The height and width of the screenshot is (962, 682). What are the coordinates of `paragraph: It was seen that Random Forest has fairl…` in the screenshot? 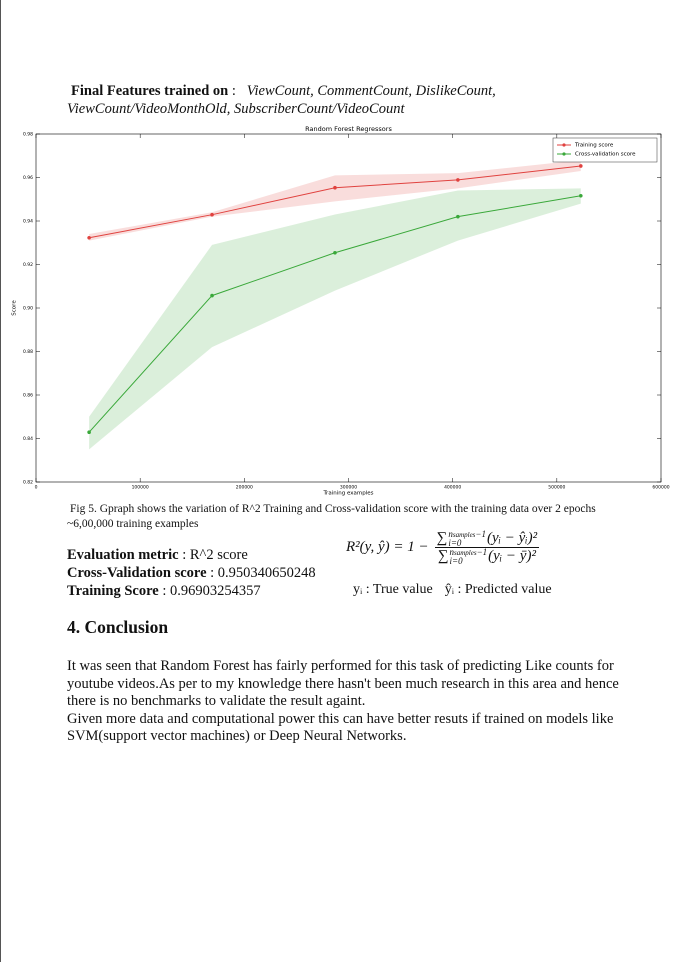 It's located at (343, 683).